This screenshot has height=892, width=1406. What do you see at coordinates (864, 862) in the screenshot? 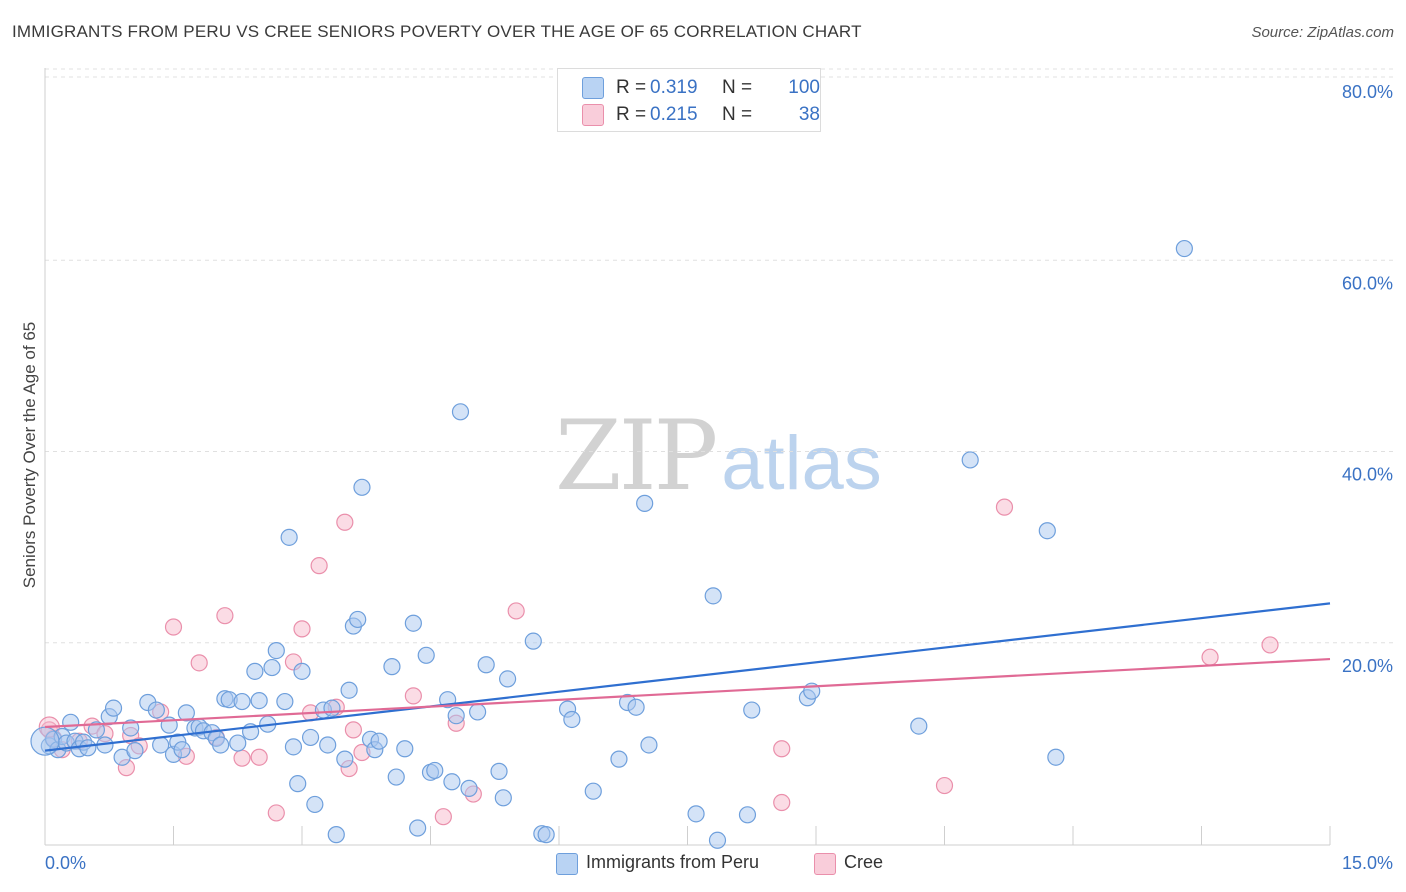
I see `legend-label-cree: Cree` at bounding box center [864, 862].